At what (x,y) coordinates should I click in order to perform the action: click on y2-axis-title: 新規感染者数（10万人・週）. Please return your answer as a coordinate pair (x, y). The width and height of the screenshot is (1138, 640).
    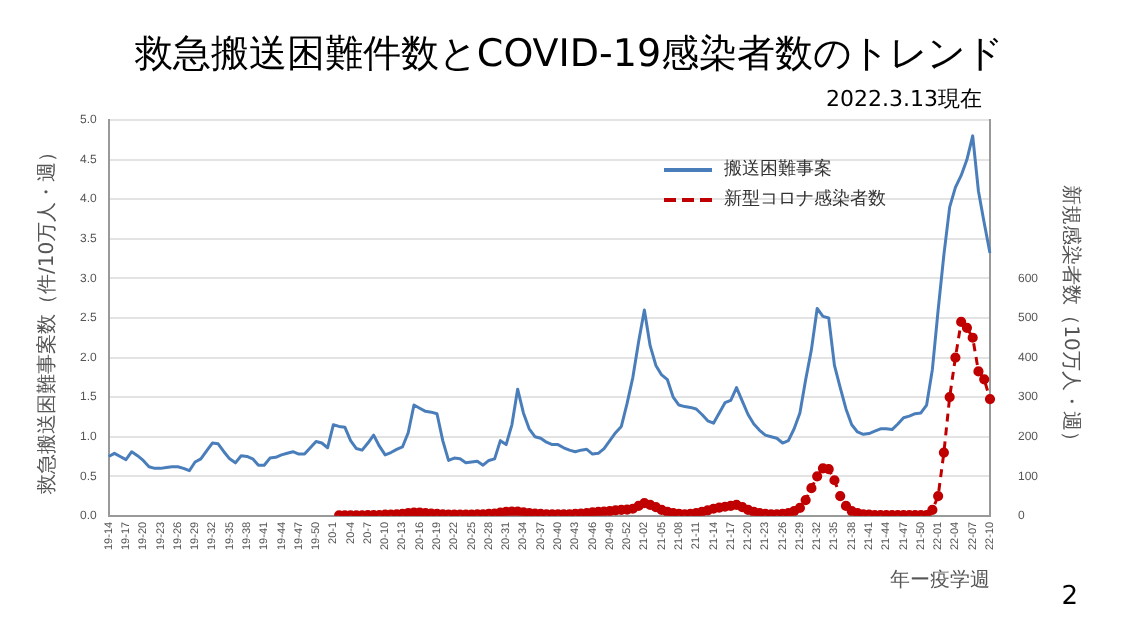
    Looking at the image, I should click on (1070, 318).